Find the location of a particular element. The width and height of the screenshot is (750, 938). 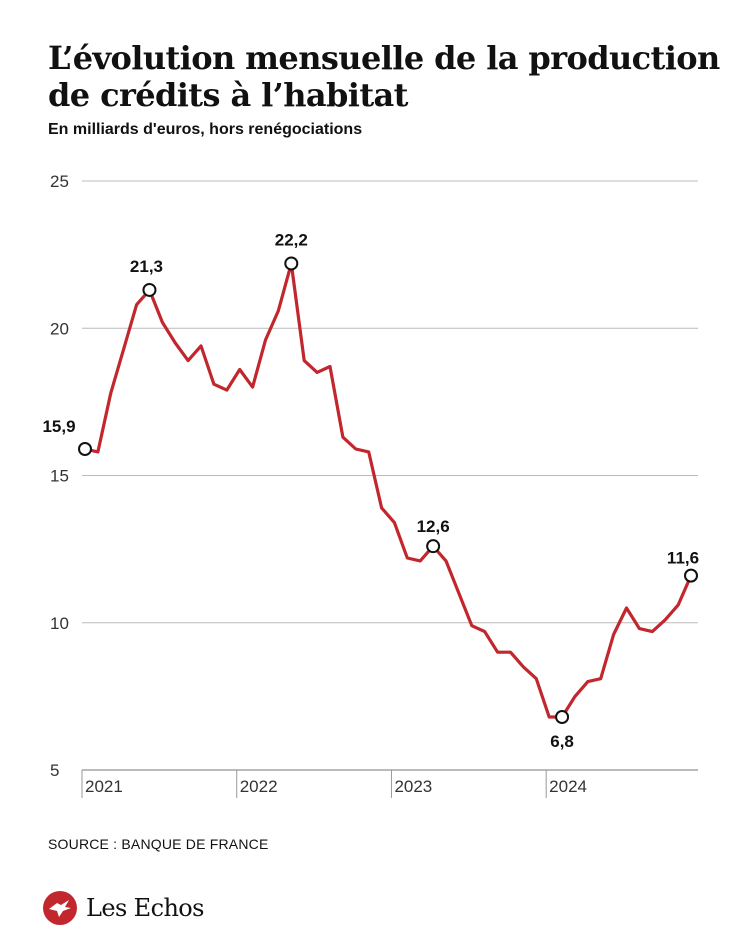

data-label: 22,2 is located at coordinates (291, 239).